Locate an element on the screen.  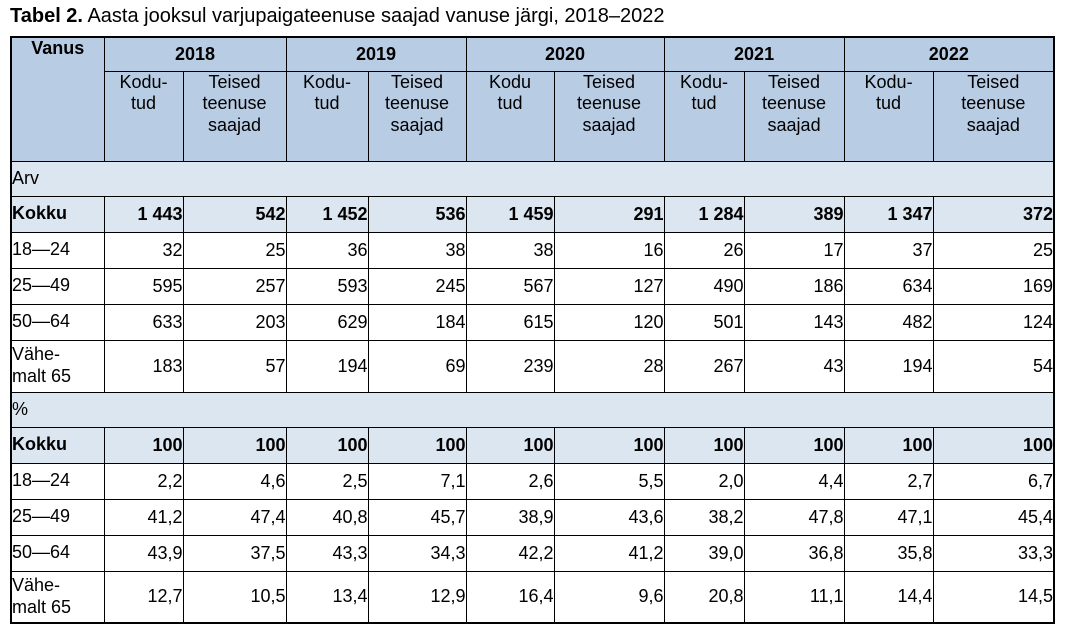
value-cell: 501 is located at coordinates (704, 322).